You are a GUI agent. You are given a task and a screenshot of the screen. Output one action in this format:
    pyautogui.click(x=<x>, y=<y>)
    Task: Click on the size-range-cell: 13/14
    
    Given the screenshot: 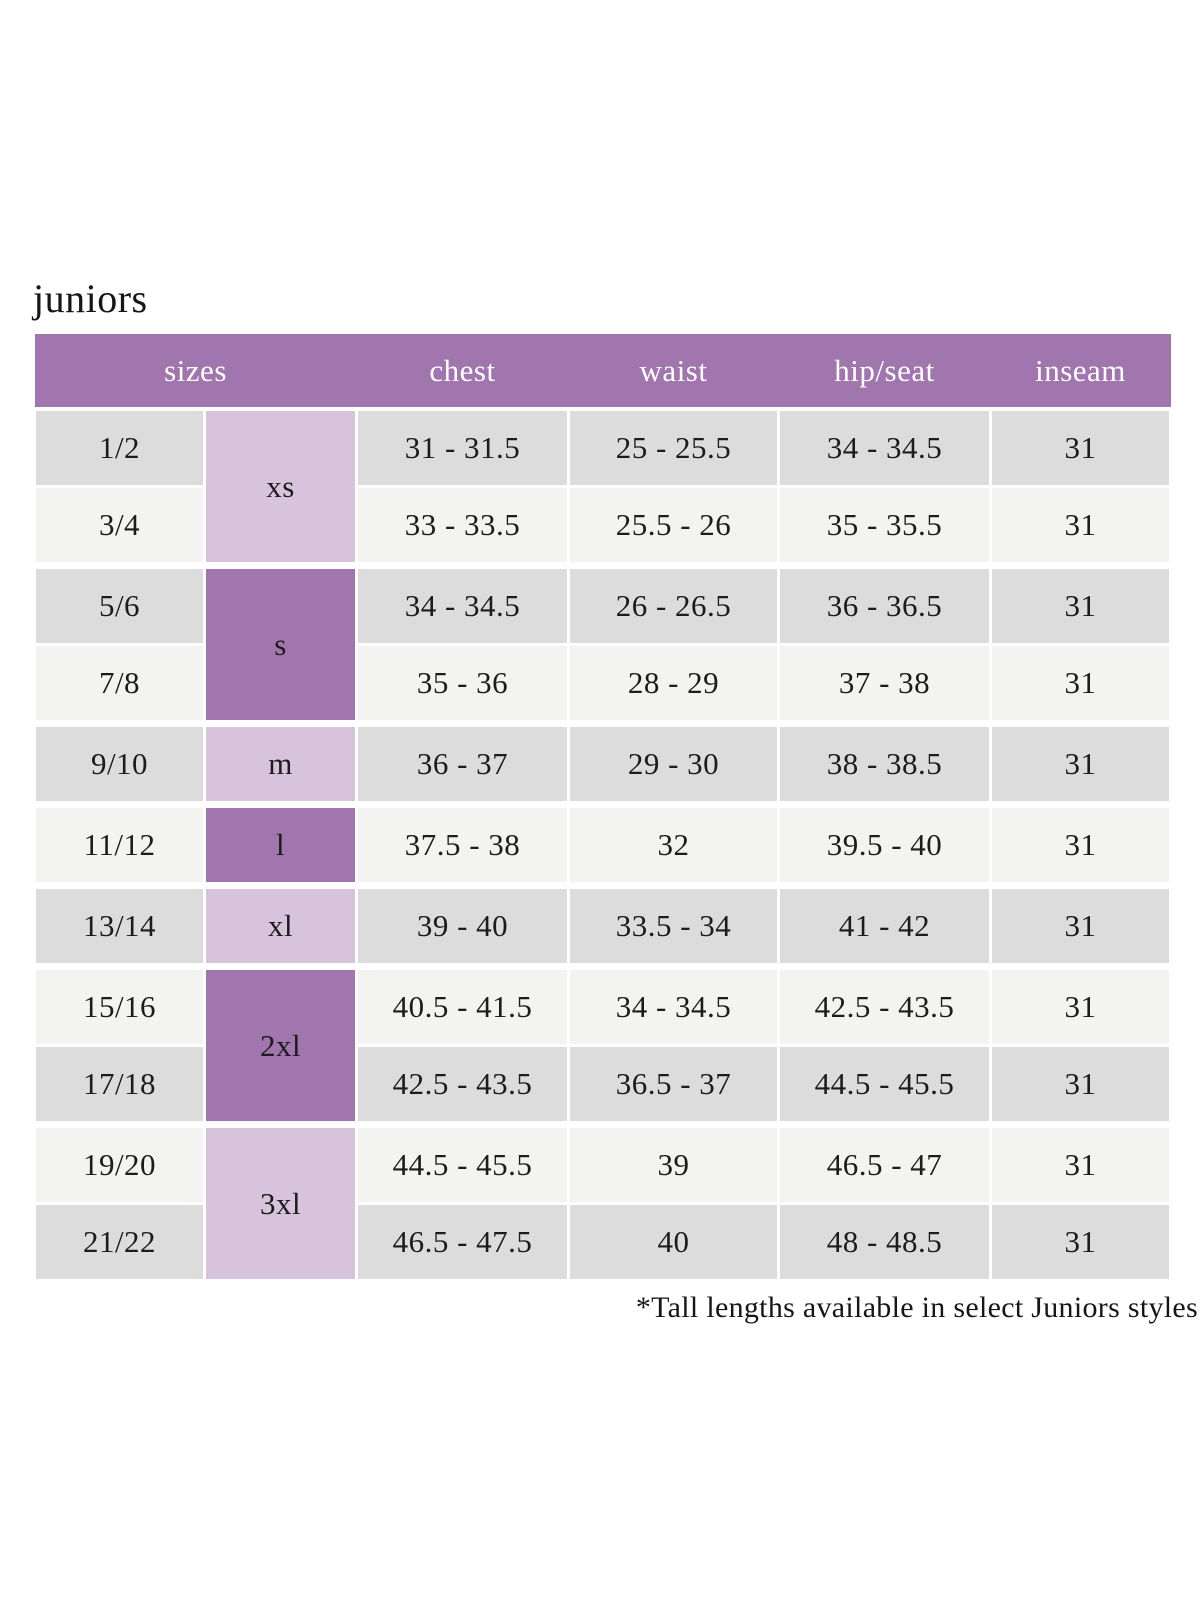 What is the action you would take?
    pyautogui.click(x=119, y=925)
    